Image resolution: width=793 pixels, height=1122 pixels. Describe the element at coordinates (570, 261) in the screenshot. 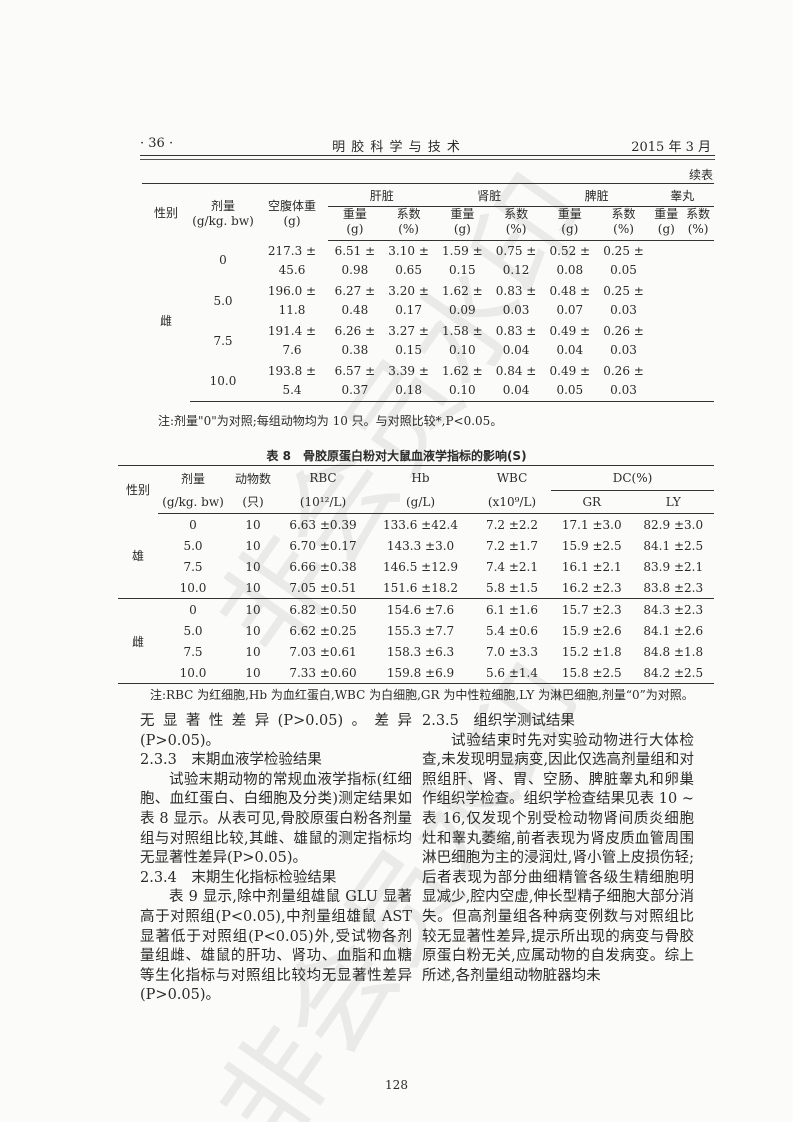

I see `value-cell: 0.52 ± 0.08` at that location.